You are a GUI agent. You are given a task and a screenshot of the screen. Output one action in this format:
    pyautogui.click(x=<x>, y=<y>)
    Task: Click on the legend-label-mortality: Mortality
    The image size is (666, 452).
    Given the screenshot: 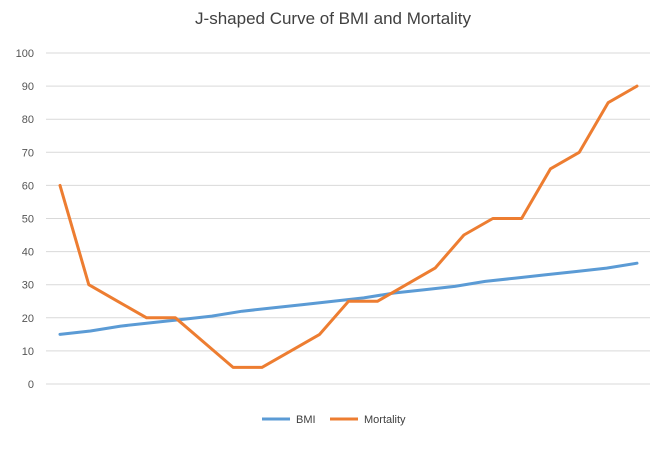 What is the action you would take?
    pyautogui.click(x=385, y=420)
    